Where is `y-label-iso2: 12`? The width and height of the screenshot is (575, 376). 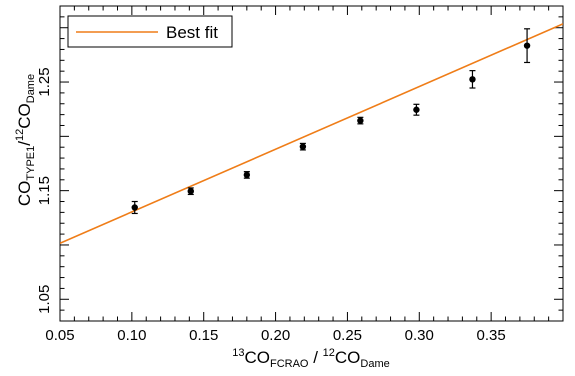
y-label-iso2: 12 is located at coordinates (20, 135).